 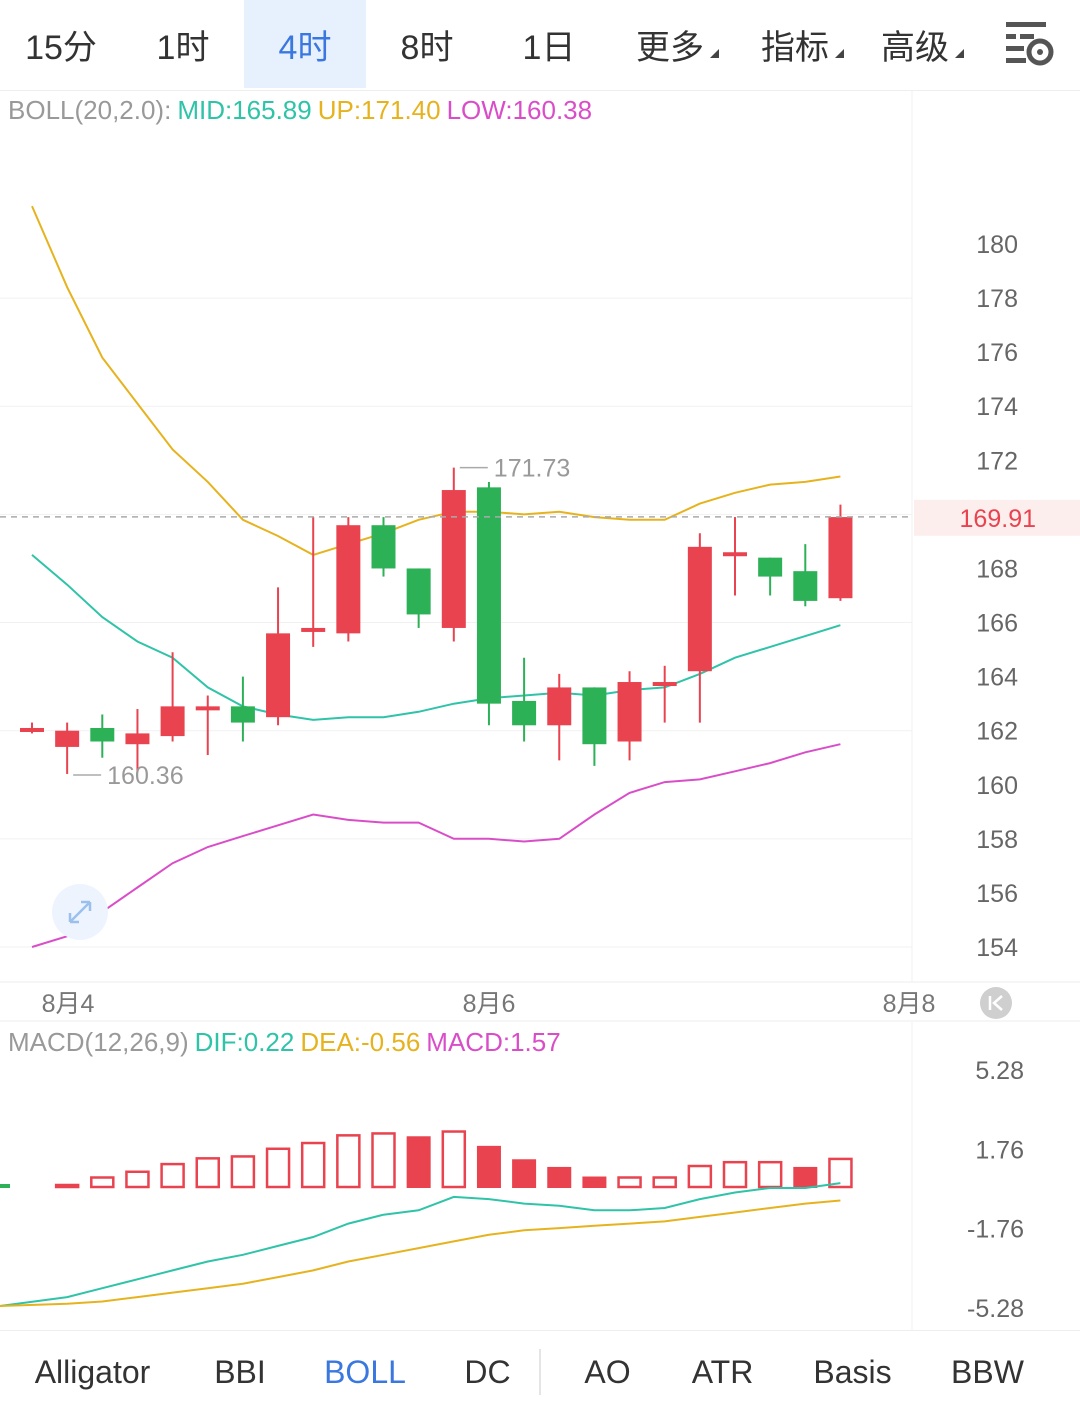 I want to click on tab-label: 4时, so click(x=305, y=47).